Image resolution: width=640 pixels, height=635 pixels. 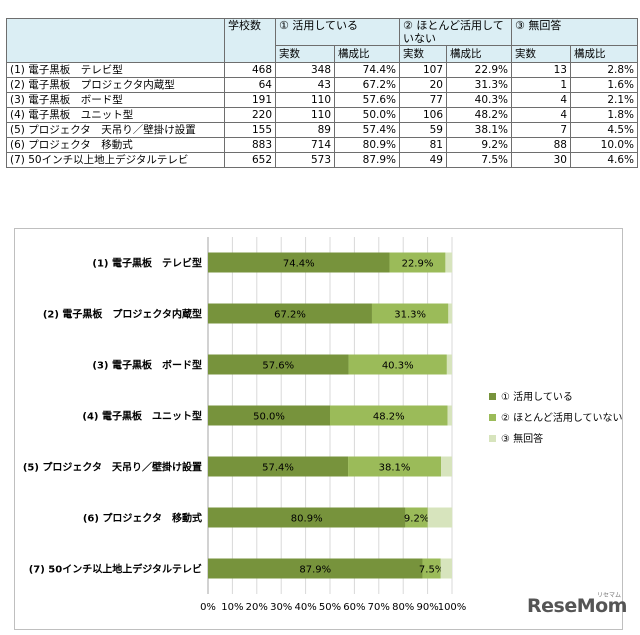 I want to click on cell-p3: 4.6%, so click(x=604, y=160).